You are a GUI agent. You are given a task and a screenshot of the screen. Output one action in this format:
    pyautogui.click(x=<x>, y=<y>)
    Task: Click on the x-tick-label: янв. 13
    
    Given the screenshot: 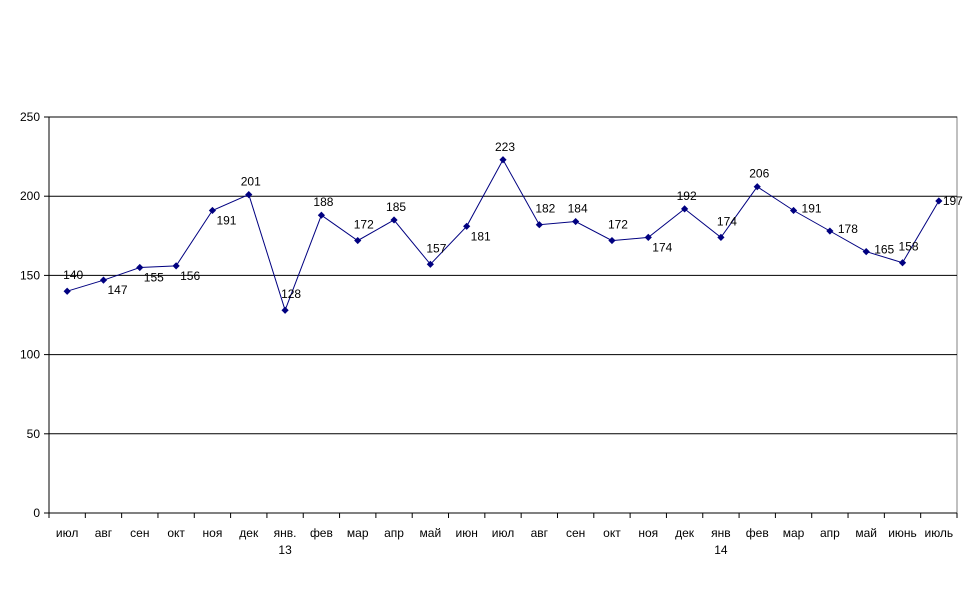 What is the action you would take?
    pyautogui.click(x=285, y=541)
    